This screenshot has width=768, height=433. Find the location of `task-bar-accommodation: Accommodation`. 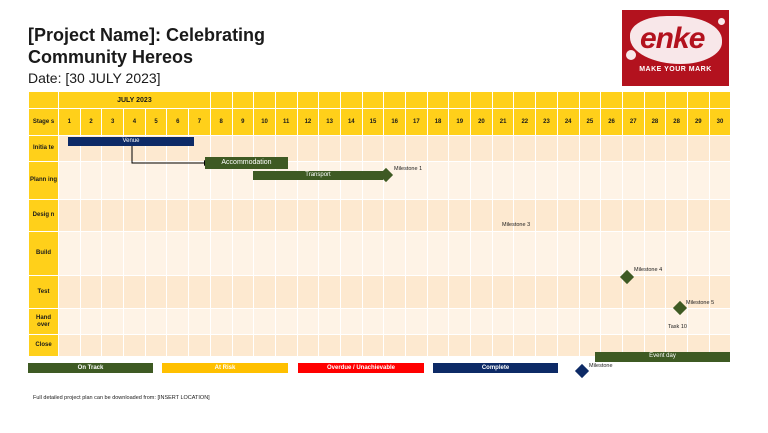

task-bar-accommodation: Accommodation is located at coordinates (246, 163).